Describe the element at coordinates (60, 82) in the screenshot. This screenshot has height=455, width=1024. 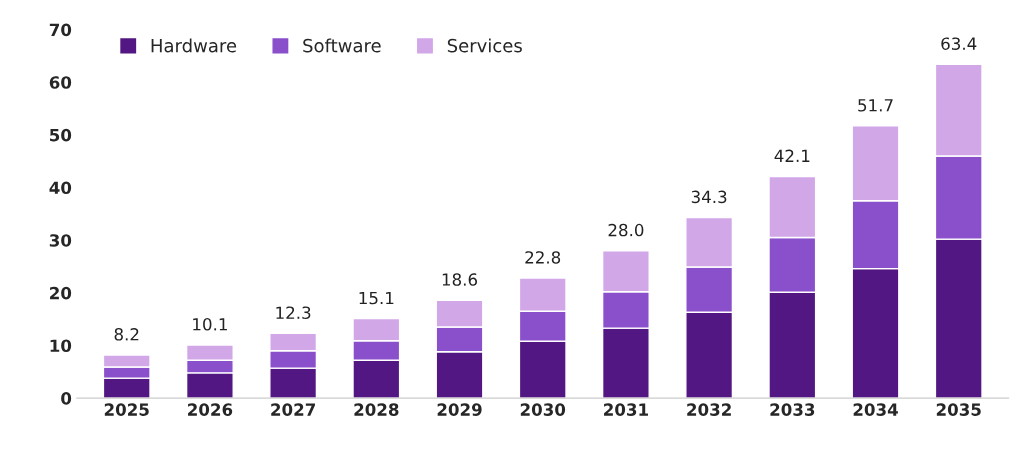
I see `y-tick-label: 60` at that location.